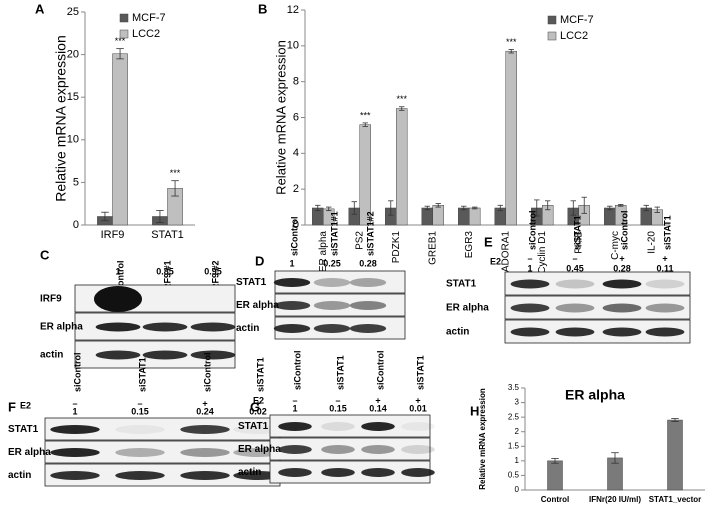  I want to click on legend-label: LCC2, so click(146, 34).